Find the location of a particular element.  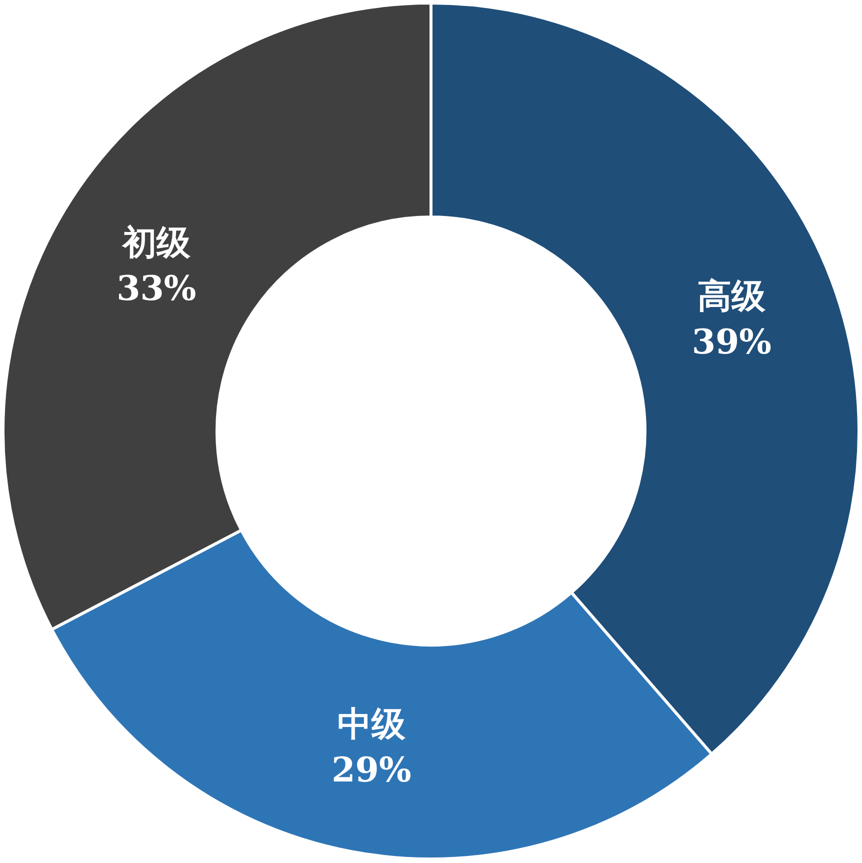

data-label: 39% is located at coordinates (732, 342).